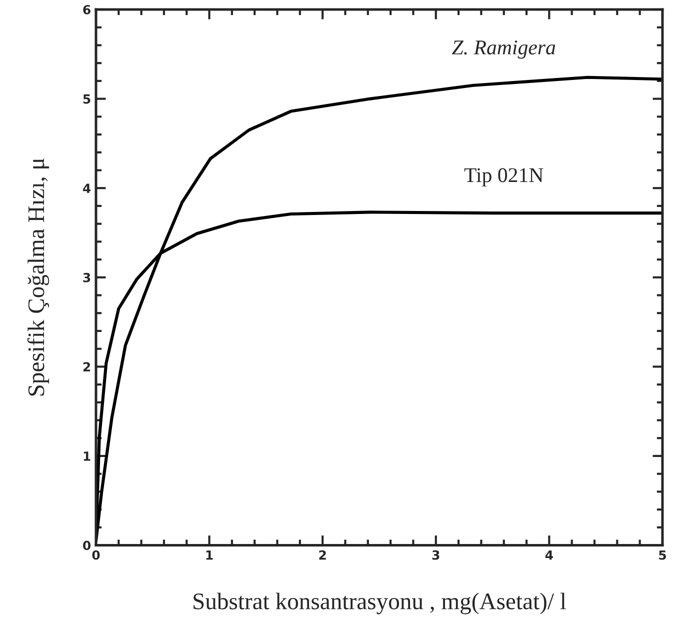  What do you see at coordinates (209, 555) in the screenshot?
I see `x-tick-label: 1` at bounding box center [209, 555].